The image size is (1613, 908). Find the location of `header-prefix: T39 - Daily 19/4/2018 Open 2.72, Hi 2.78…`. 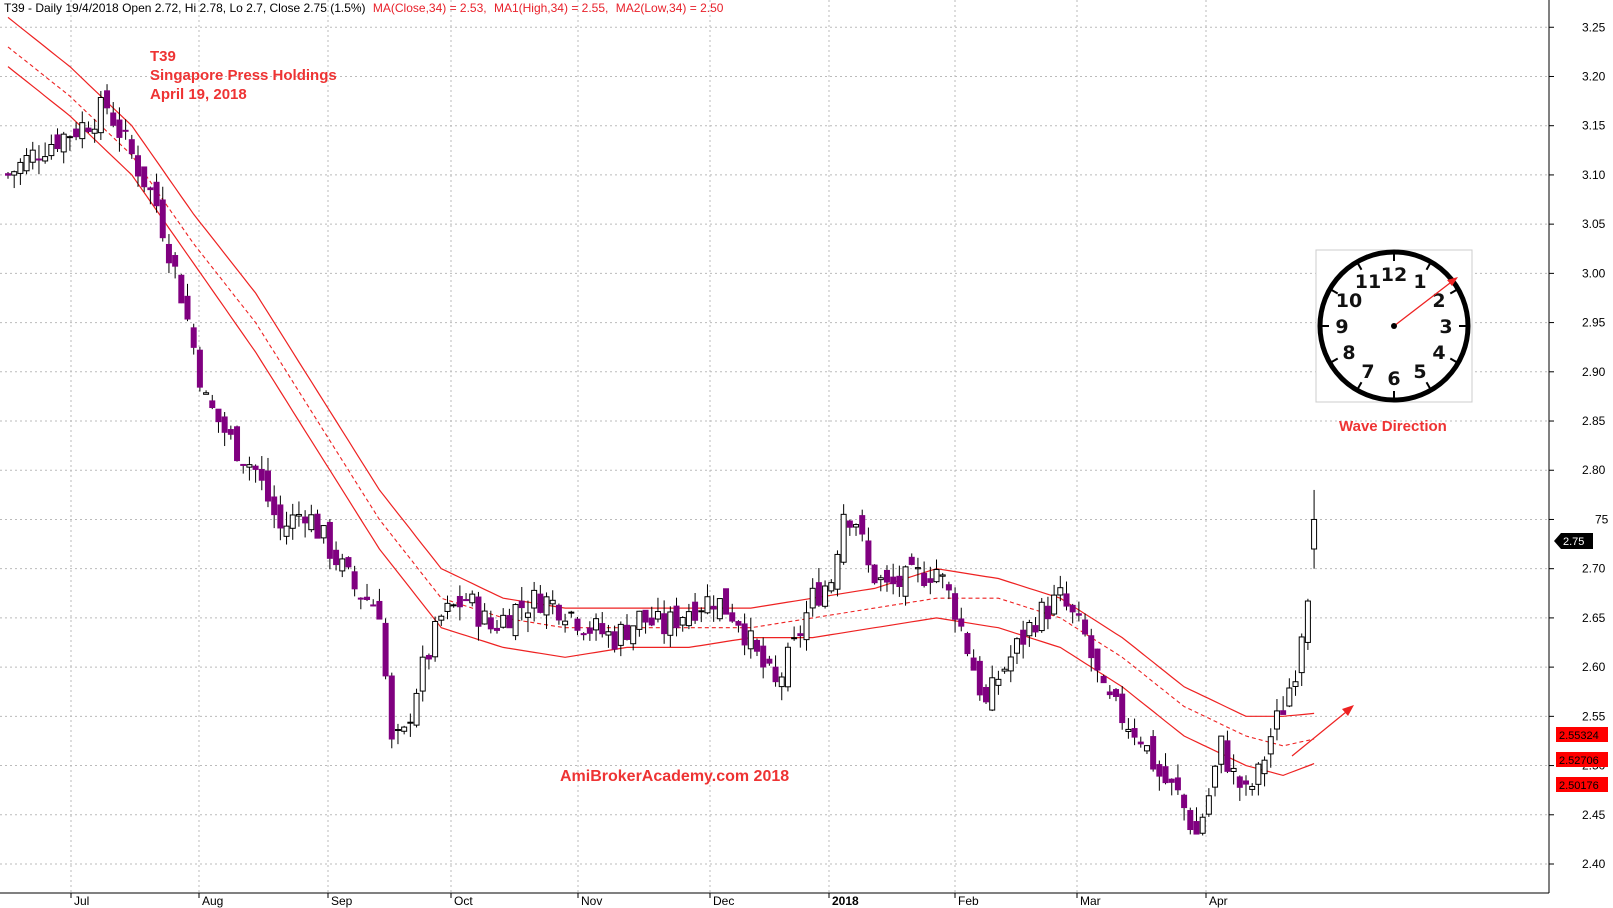

header-prefix: T39 - Daily 19/4/2018 Open 2.72, Hi 2.78… is located at coordinates (185, 8).